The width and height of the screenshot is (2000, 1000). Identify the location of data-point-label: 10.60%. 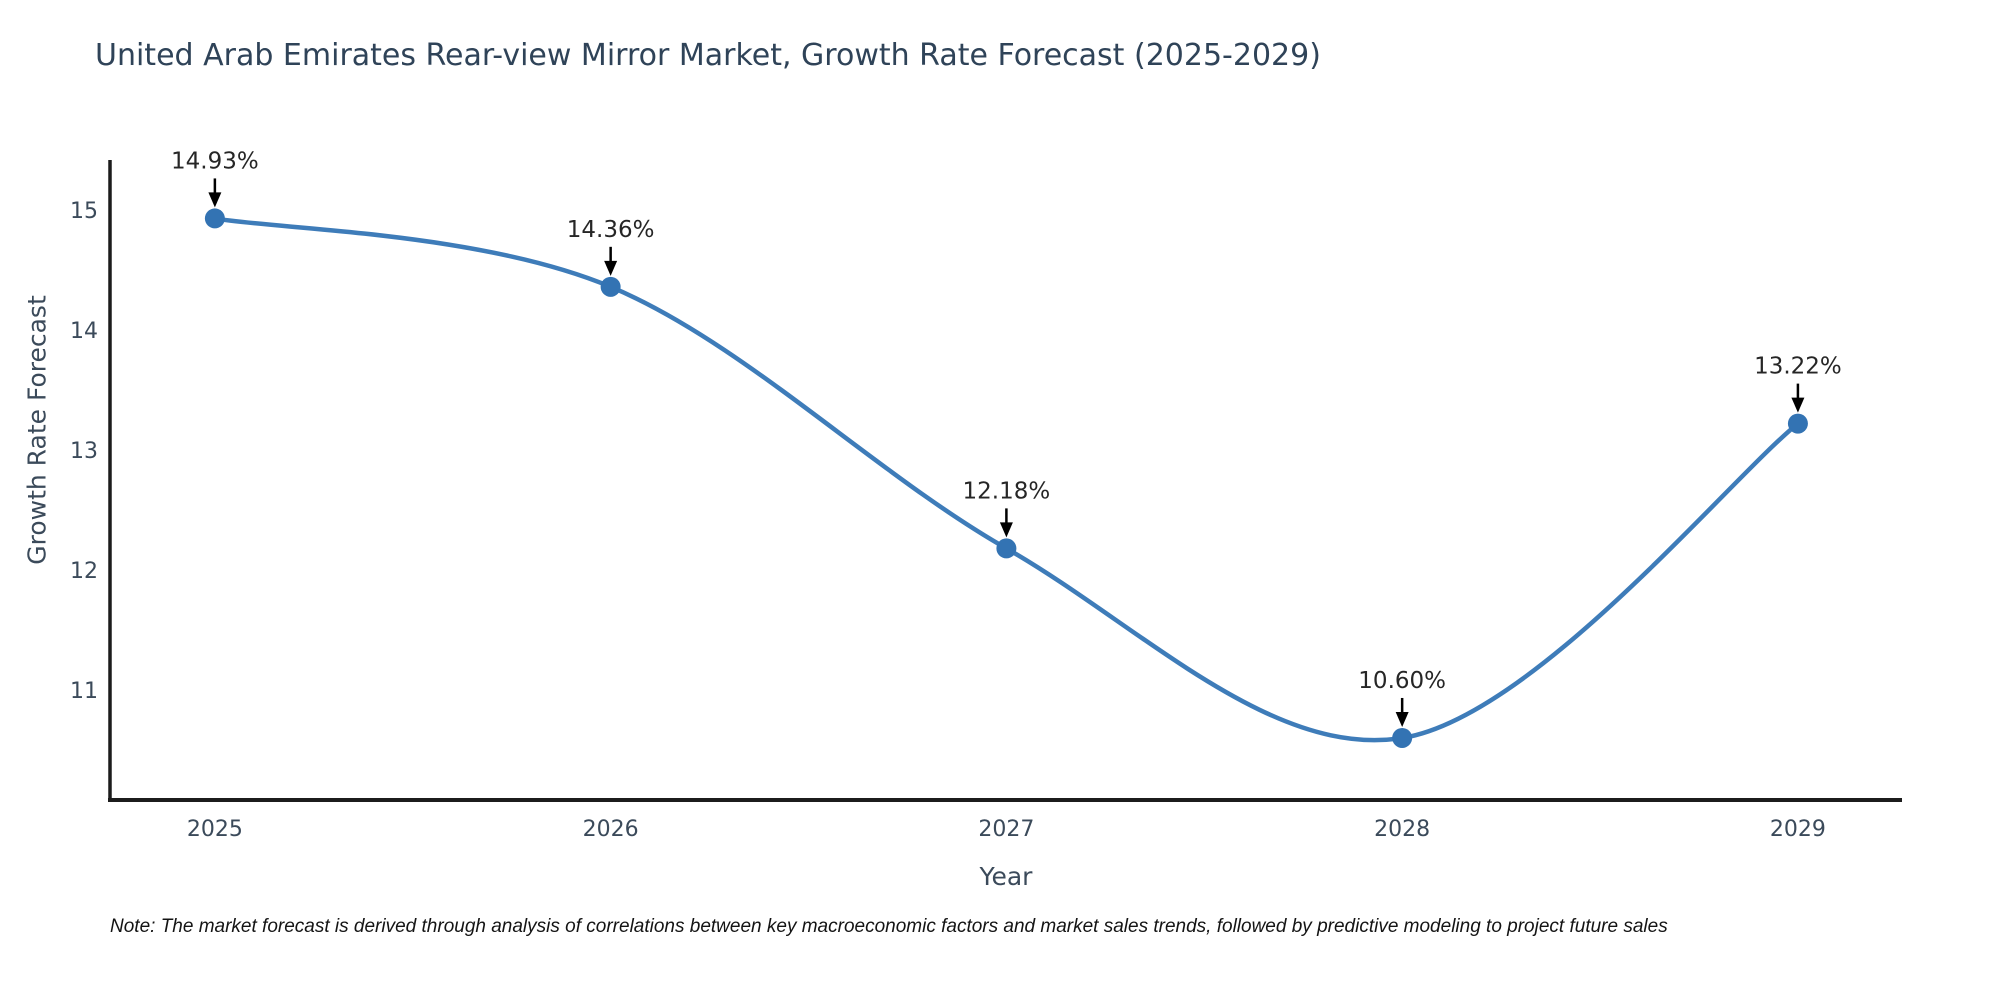
(1402, 681).